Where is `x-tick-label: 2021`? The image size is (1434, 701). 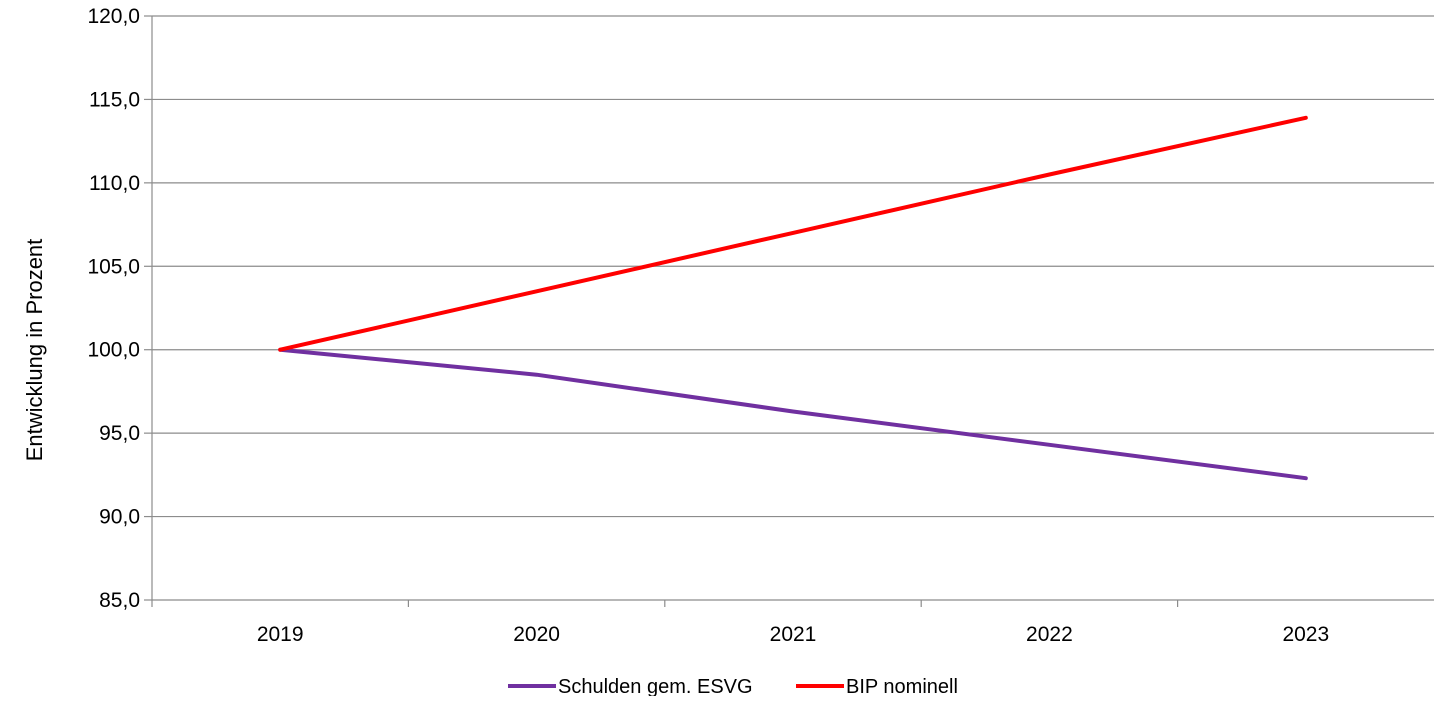 x-tick-label: 2021 is located at coordinates (793, 634).